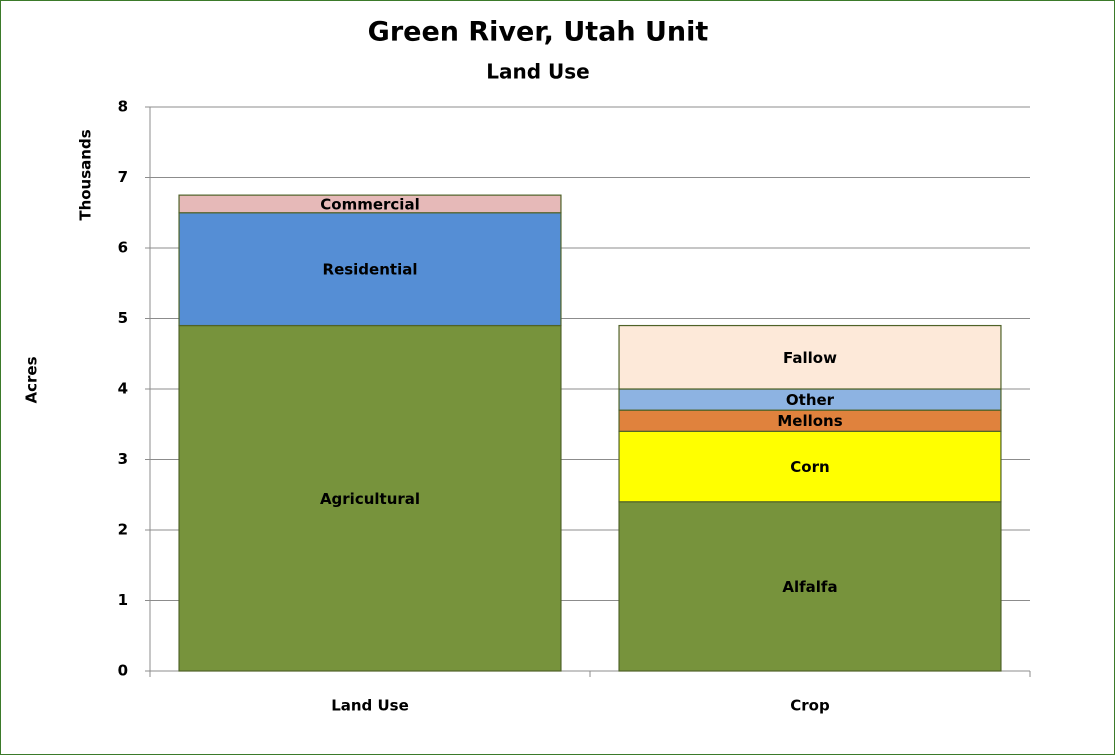 This screenshot has height=755, width=1115. Describe the element at coordinates (123, 600) in the screenshot. I see `y-tick-label: 1` at that location.